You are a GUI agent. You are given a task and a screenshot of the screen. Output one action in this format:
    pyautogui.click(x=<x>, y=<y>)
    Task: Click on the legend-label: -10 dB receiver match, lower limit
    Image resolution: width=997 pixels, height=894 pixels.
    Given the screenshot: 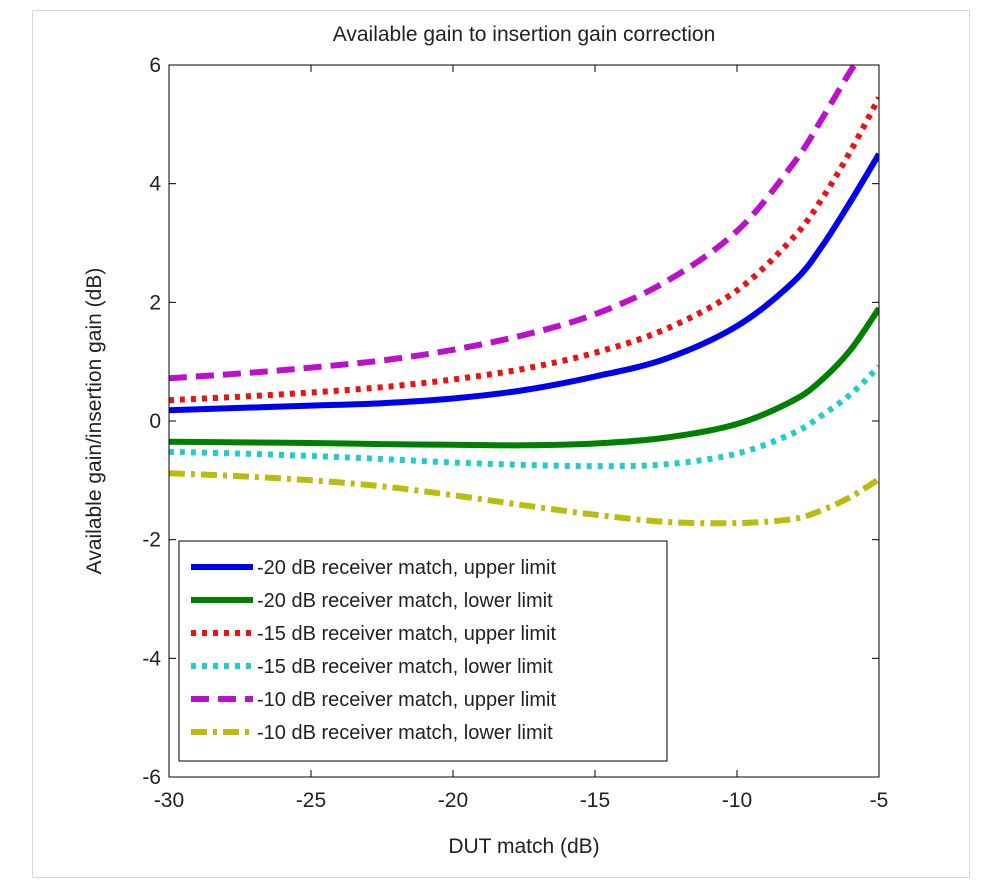 What is the action you would take?
    pyautogui.click(x=405, y=733)
    